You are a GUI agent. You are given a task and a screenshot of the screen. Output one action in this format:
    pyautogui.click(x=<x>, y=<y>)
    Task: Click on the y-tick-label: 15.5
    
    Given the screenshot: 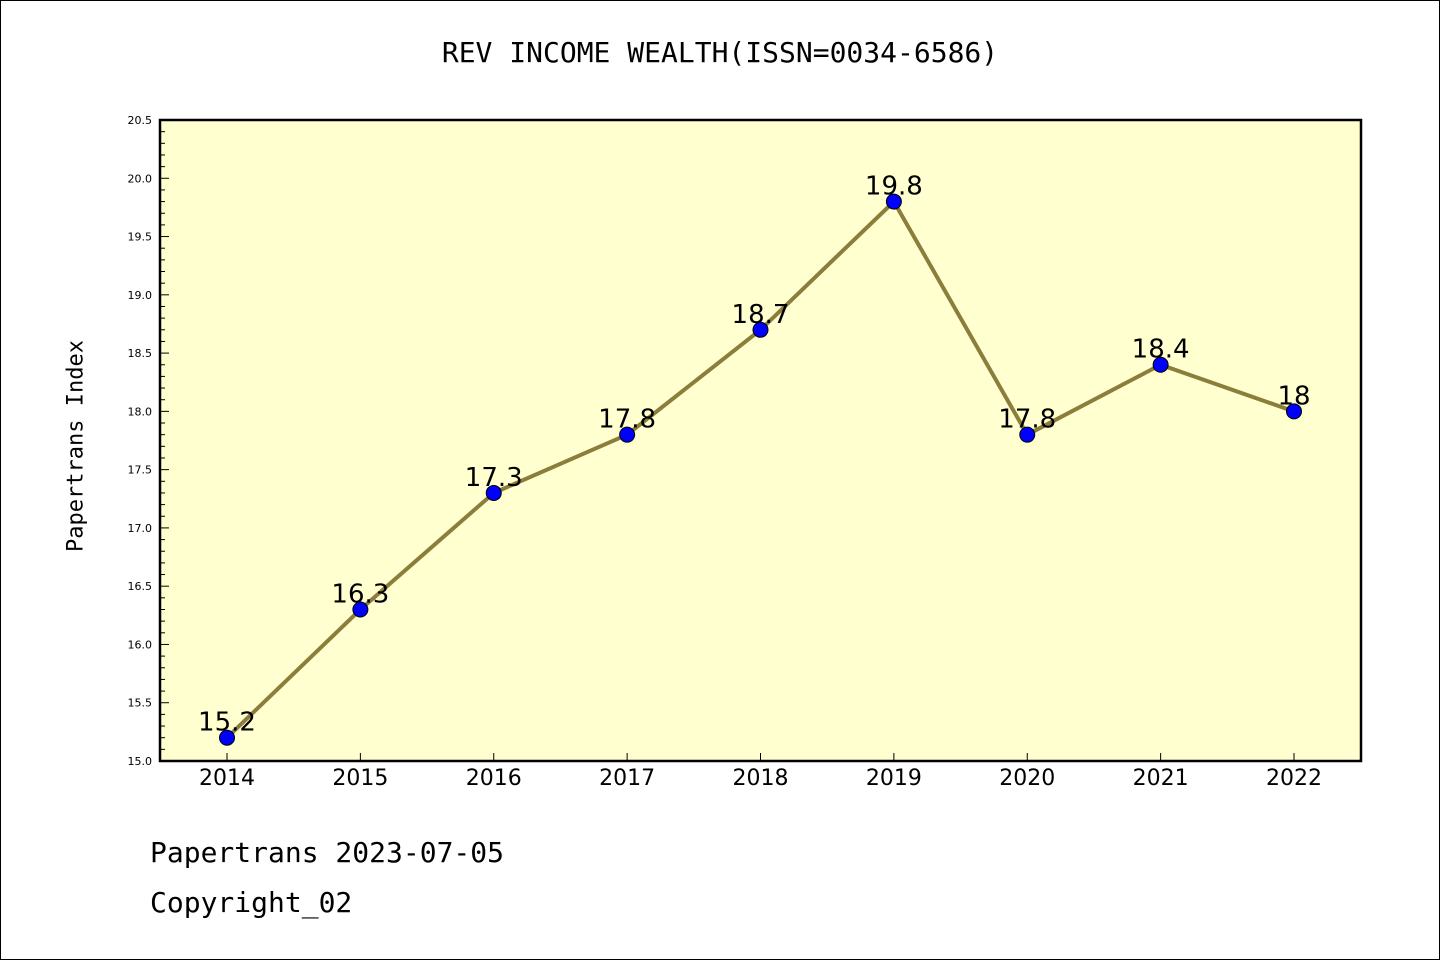 What is the action you would take?
    pyautogui.click(x=140, y=703)
    